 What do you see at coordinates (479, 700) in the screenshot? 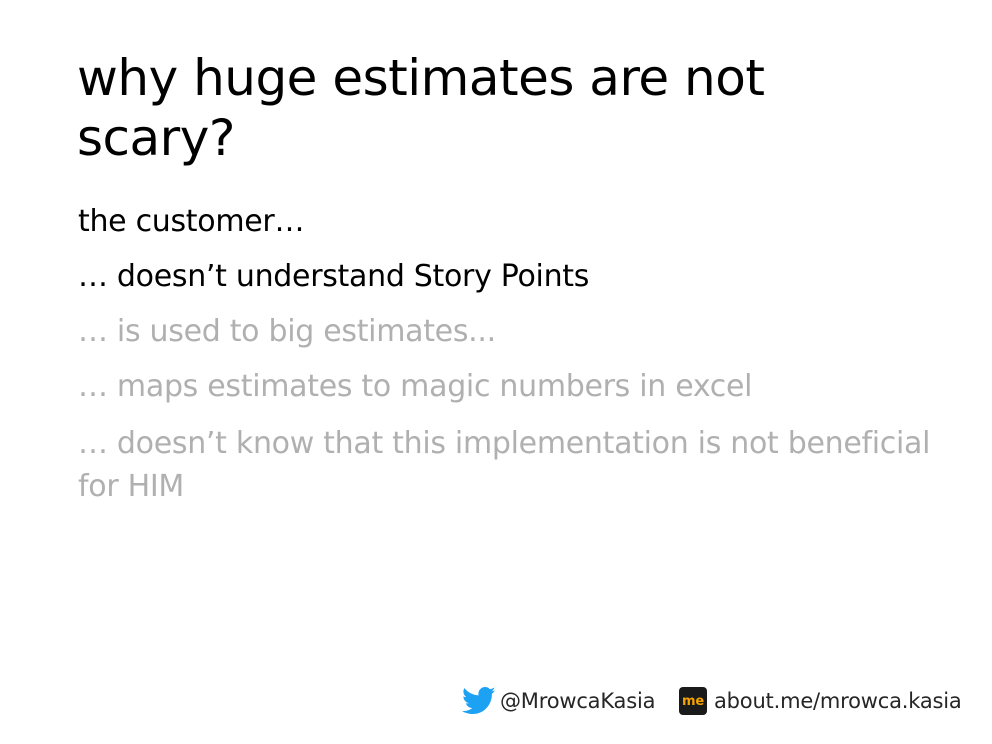
I see `twitter-bird-icon` at bounding box center [479, 700].